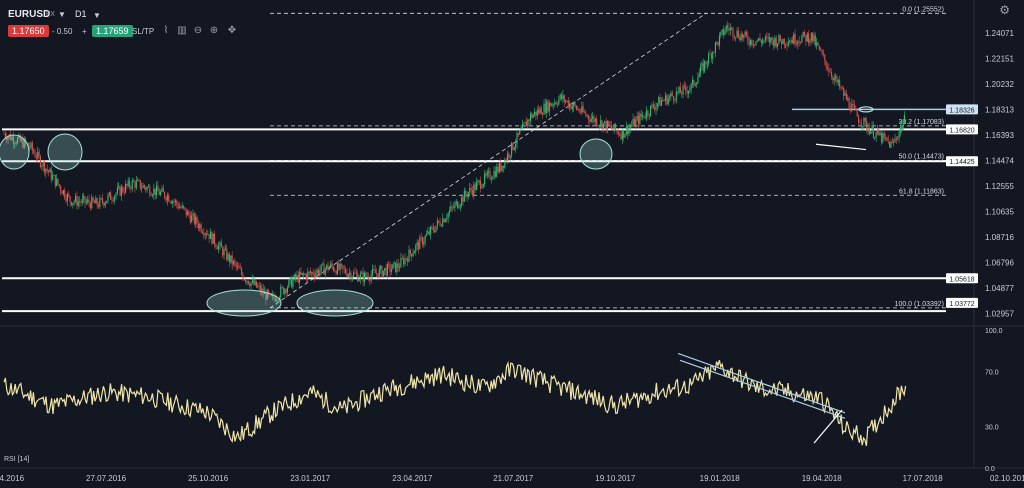 The width and height of the screenshot is (1024, 488). I want to click on zoom-out-icon: ⊖, so click(198, 30).